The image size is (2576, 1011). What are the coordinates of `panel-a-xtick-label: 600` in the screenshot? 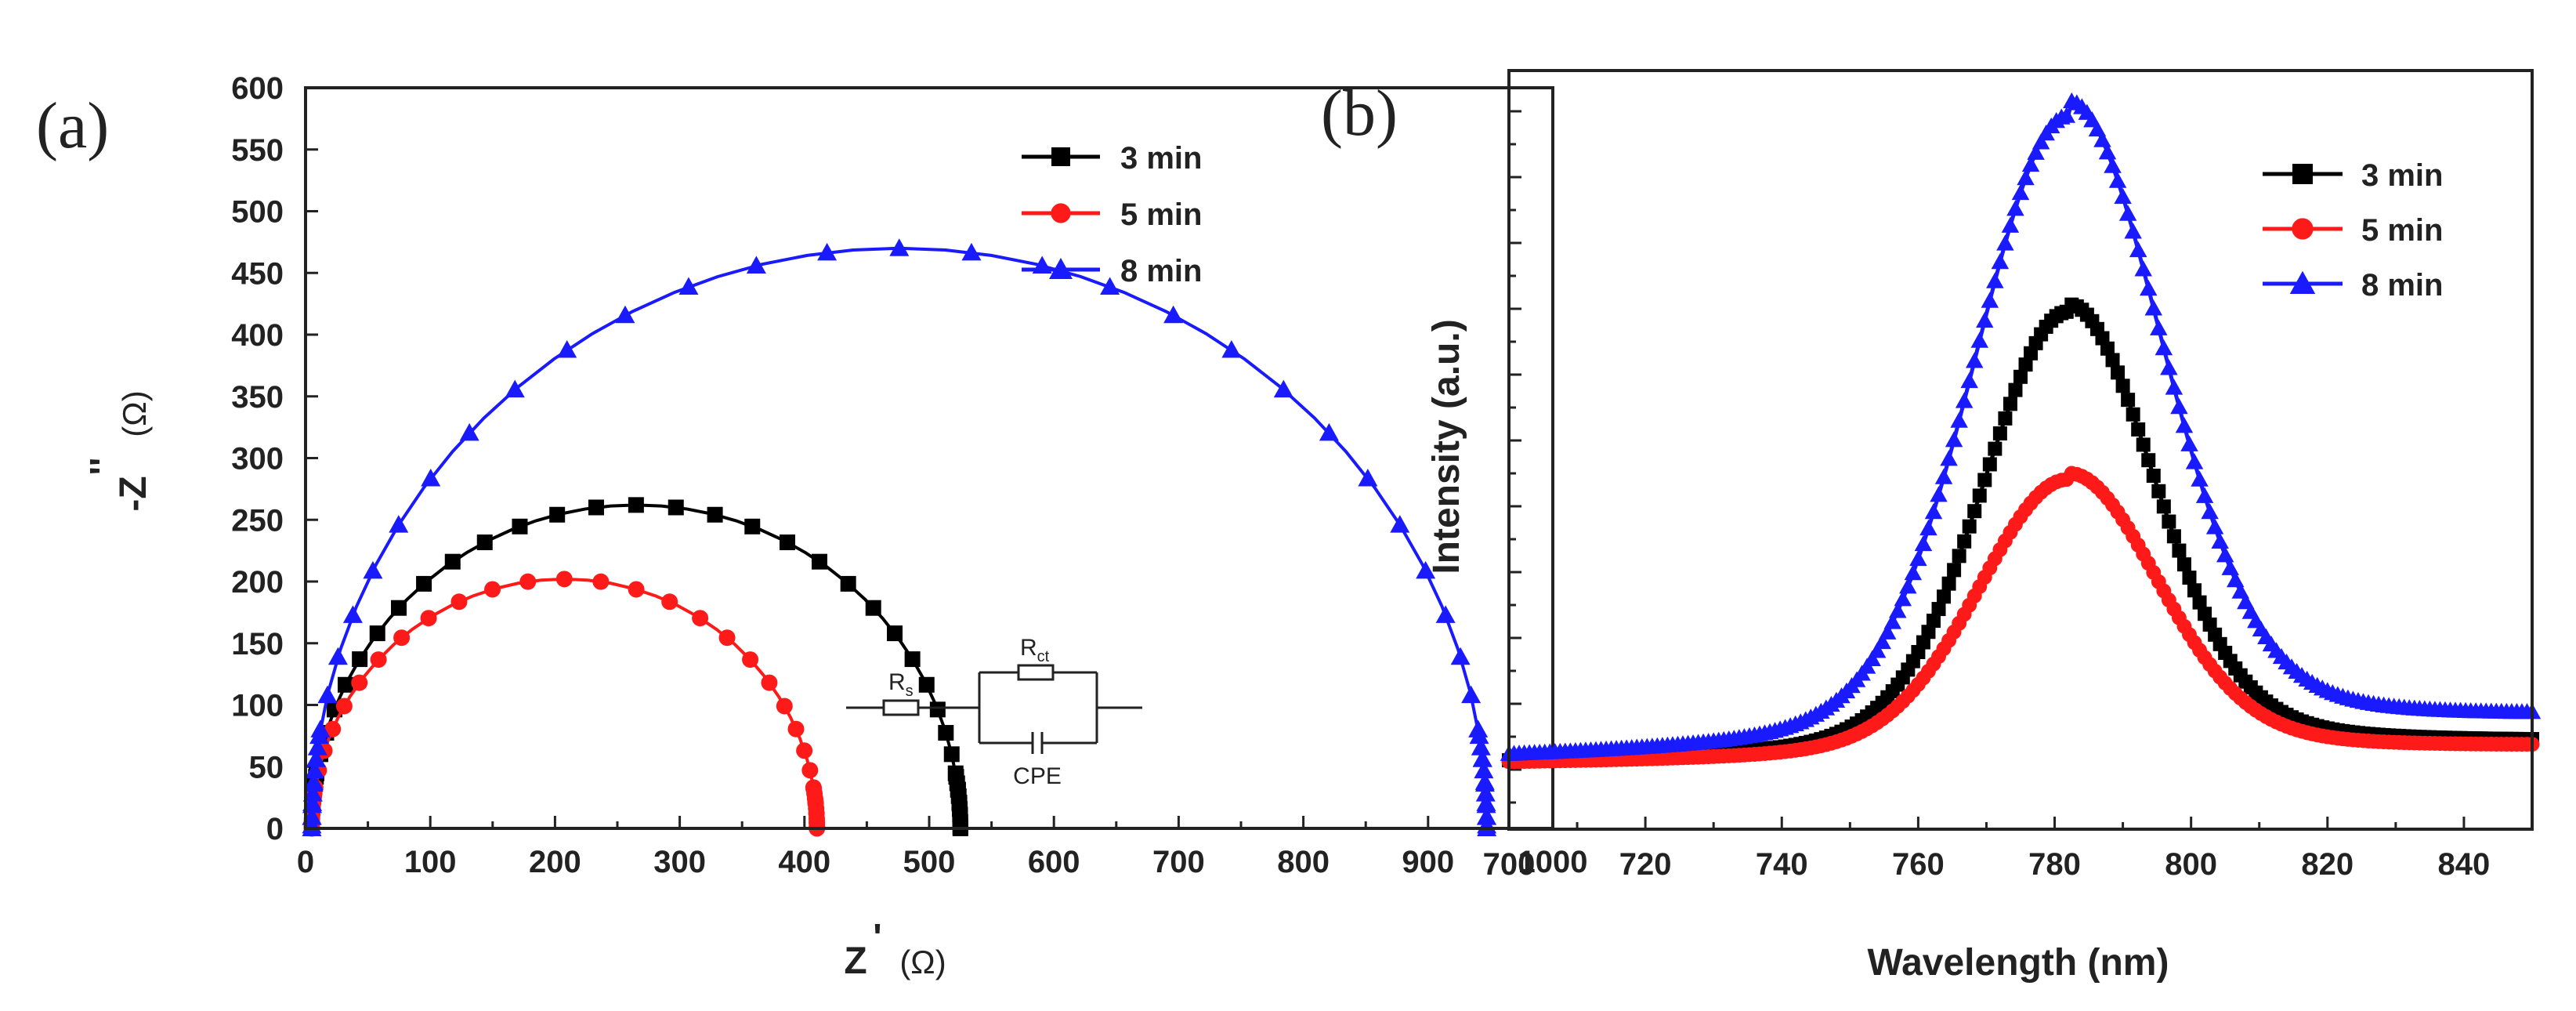 It's located at (1054, 862).